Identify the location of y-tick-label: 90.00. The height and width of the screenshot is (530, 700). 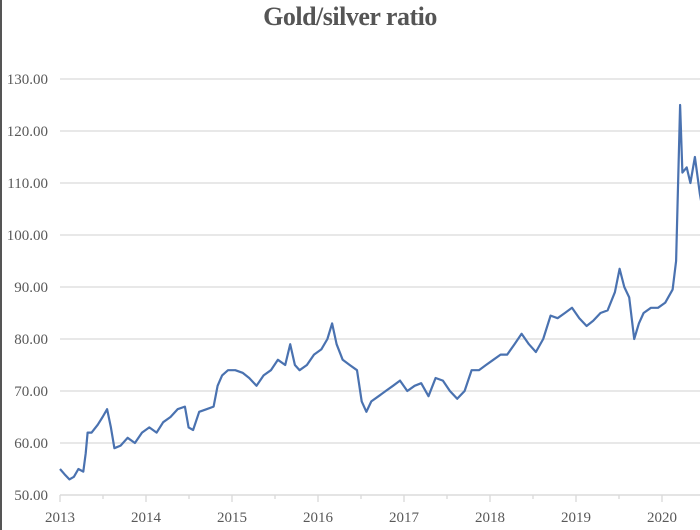
(31, 288).